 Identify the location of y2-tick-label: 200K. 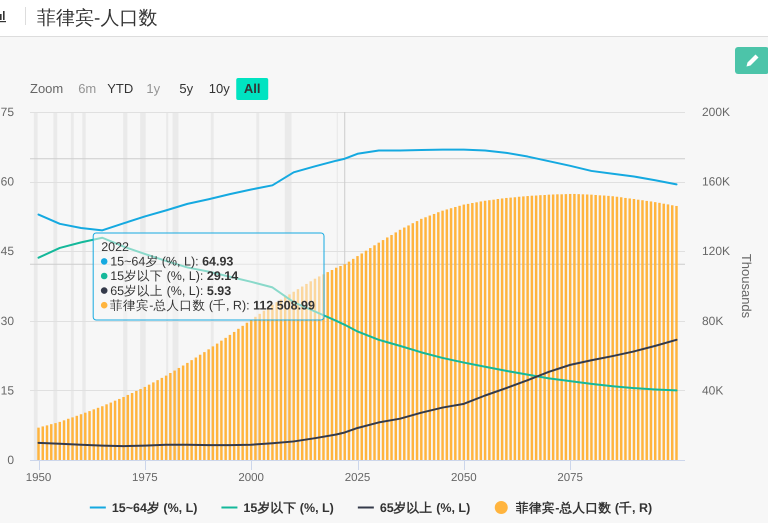
(716, 112).